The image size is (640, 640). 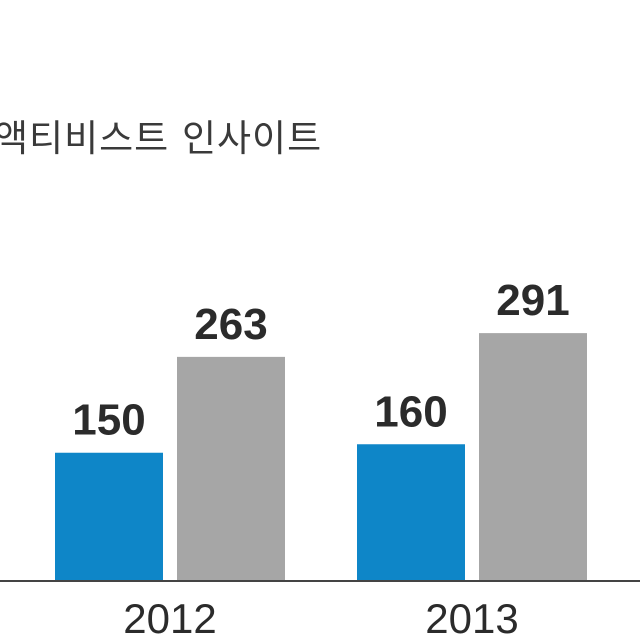 What do you see at coordinates (169, 617) in the screenshot?
I see `x-tick-label-2012: 2012` at bounding box center [169, 617].